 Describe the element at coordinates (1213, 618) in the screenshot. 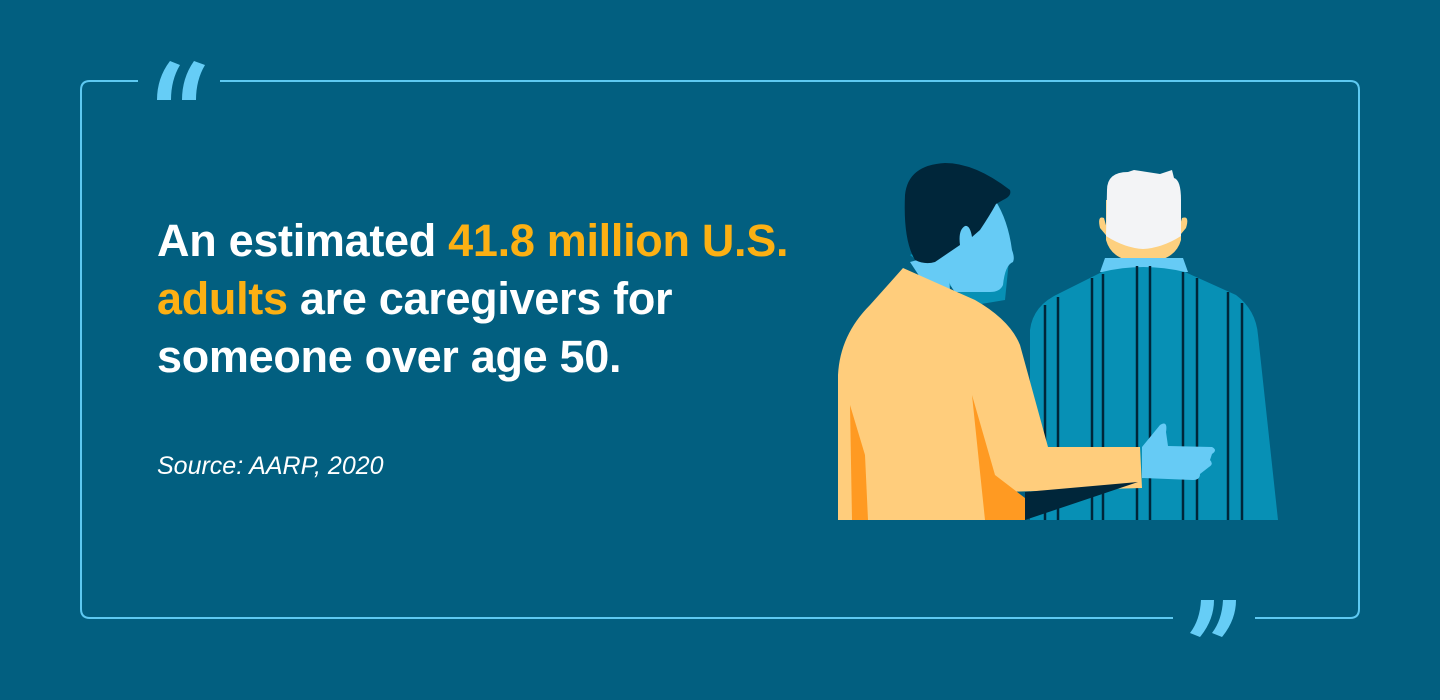

I see `close-quote-icon` at that location.